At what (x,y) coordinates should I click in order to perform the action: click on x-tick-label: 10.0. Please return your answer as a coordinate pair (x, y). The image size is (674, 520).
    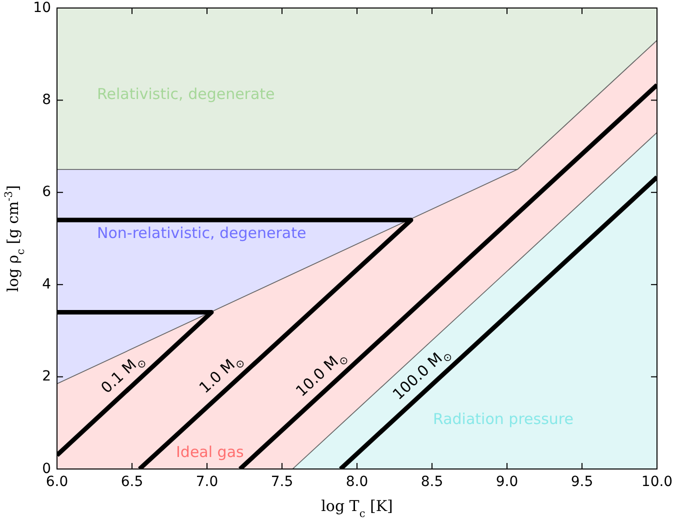
    Looking at the image, I should click on (657, 482).